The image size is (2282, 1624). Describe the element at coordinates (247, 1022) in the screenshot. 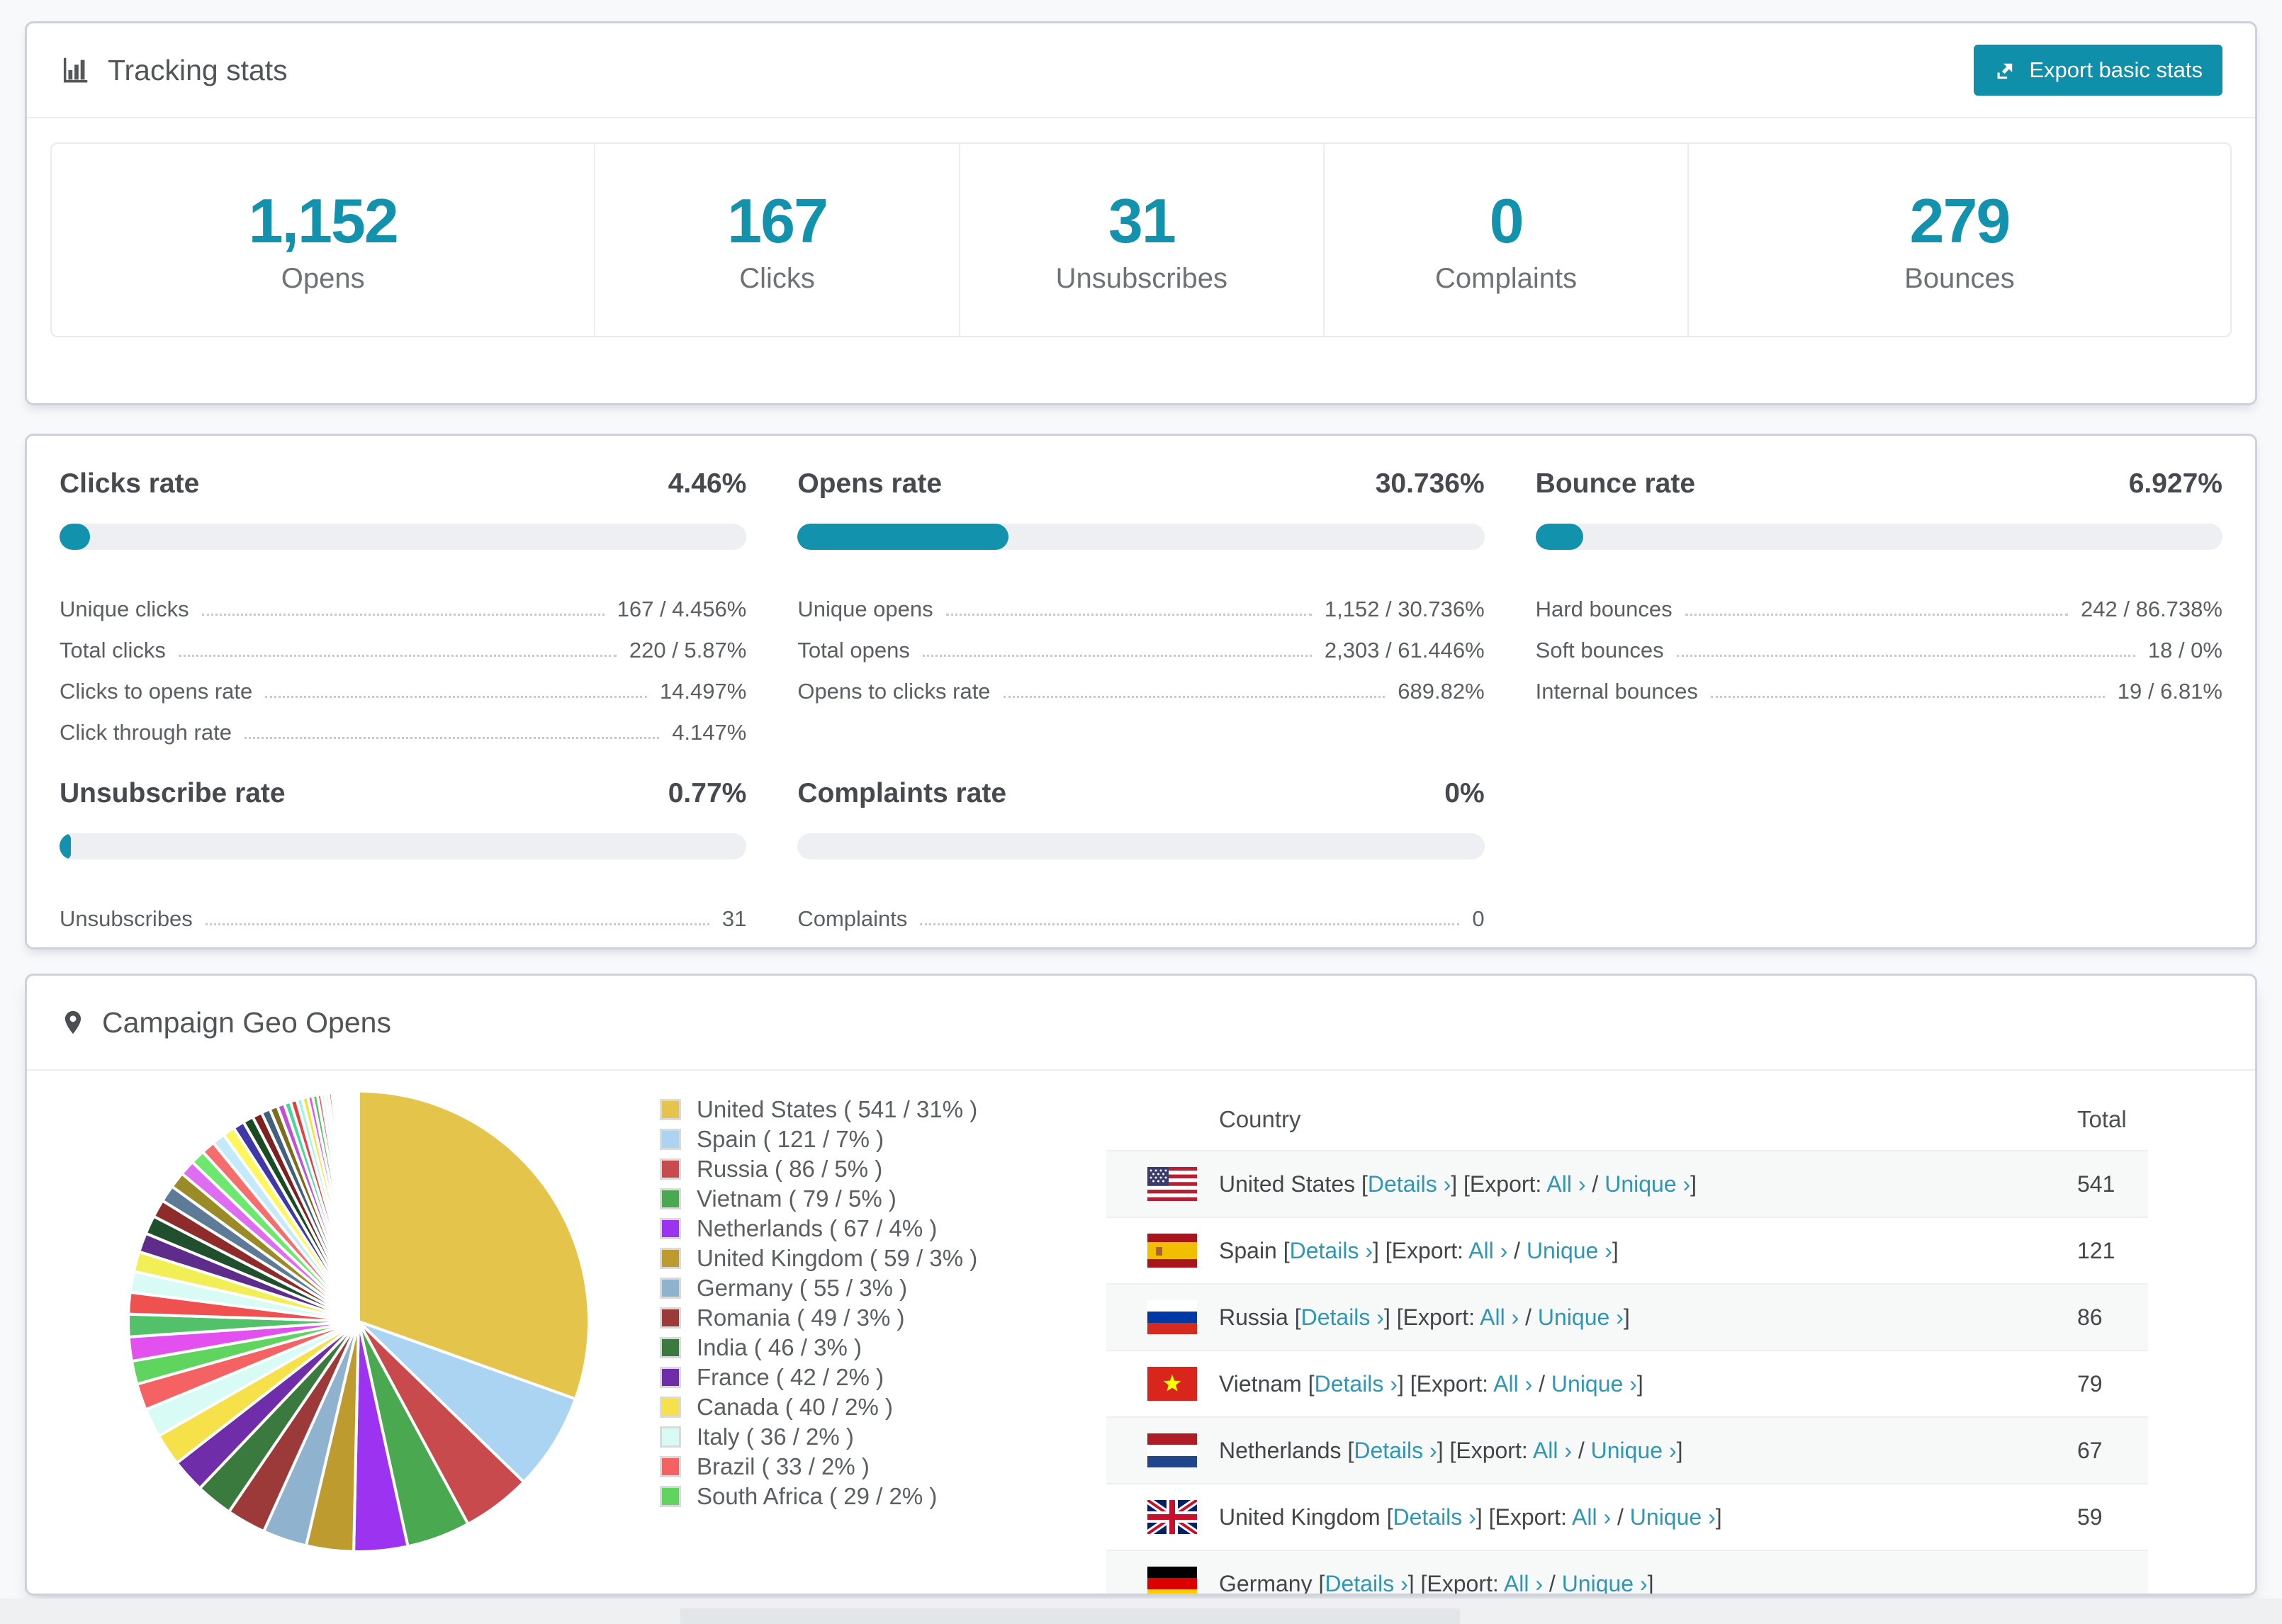

I see `geo-opens-title: Campaign Geo Opens` at that location.